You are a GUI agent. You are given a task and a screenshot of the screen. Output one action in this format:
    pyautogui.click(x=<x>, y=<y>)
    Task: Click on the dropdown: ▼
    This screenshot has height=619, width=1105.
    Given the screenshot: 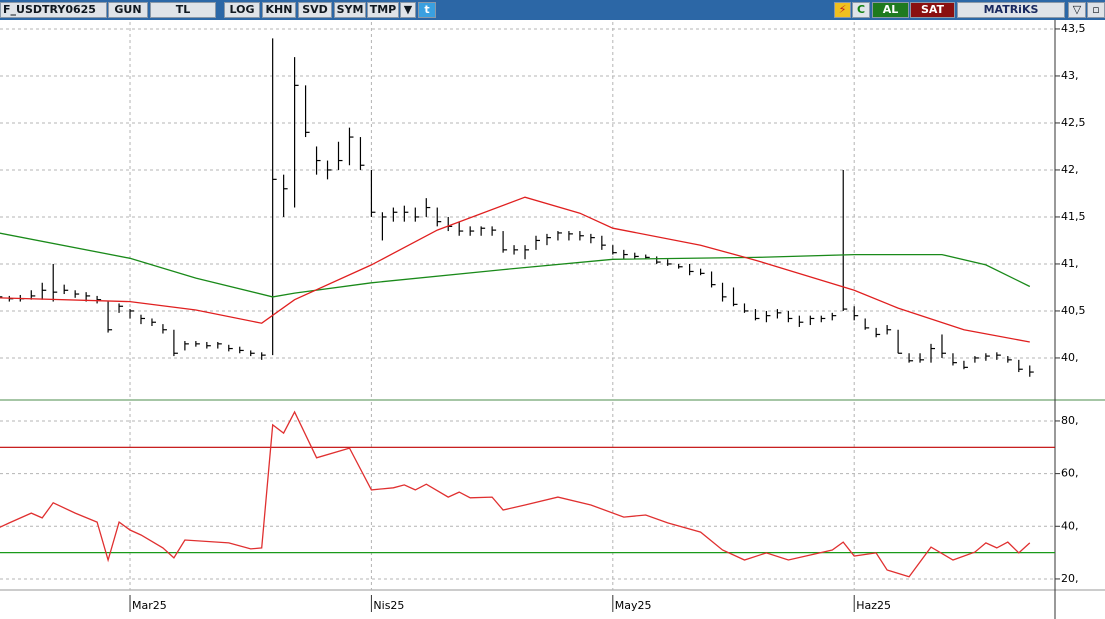 What is the action you would take?
    pyautogui.click(x=408, y=10)
    